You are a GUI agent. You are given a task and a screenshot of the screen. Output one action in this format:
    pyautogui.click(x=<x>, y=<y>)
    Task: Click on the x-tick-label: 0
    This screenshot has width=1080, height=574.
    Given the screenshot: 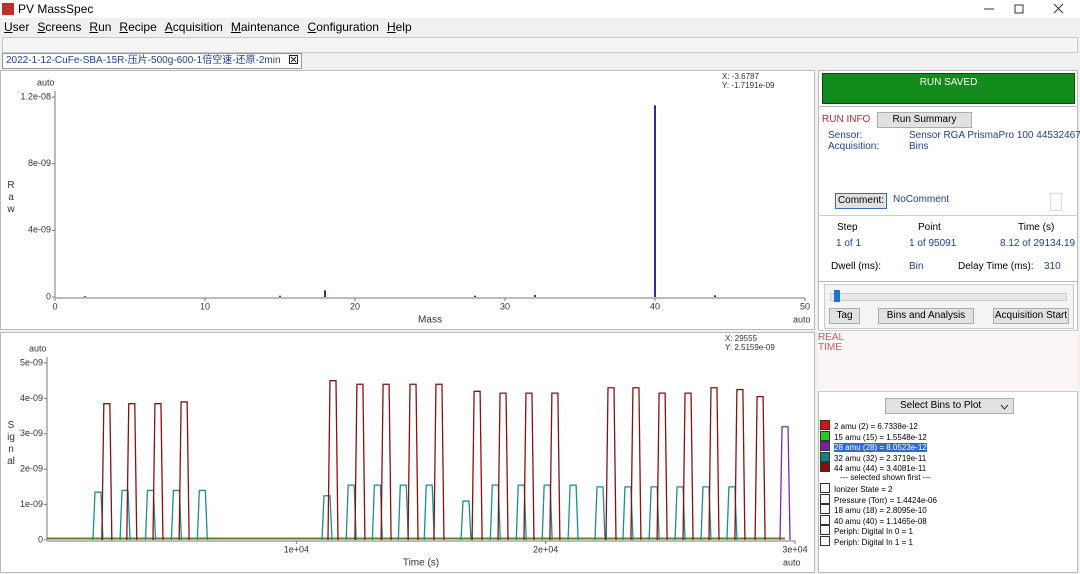 What is the action you would take?
    pyautogui.click(x=54, y=306)
    